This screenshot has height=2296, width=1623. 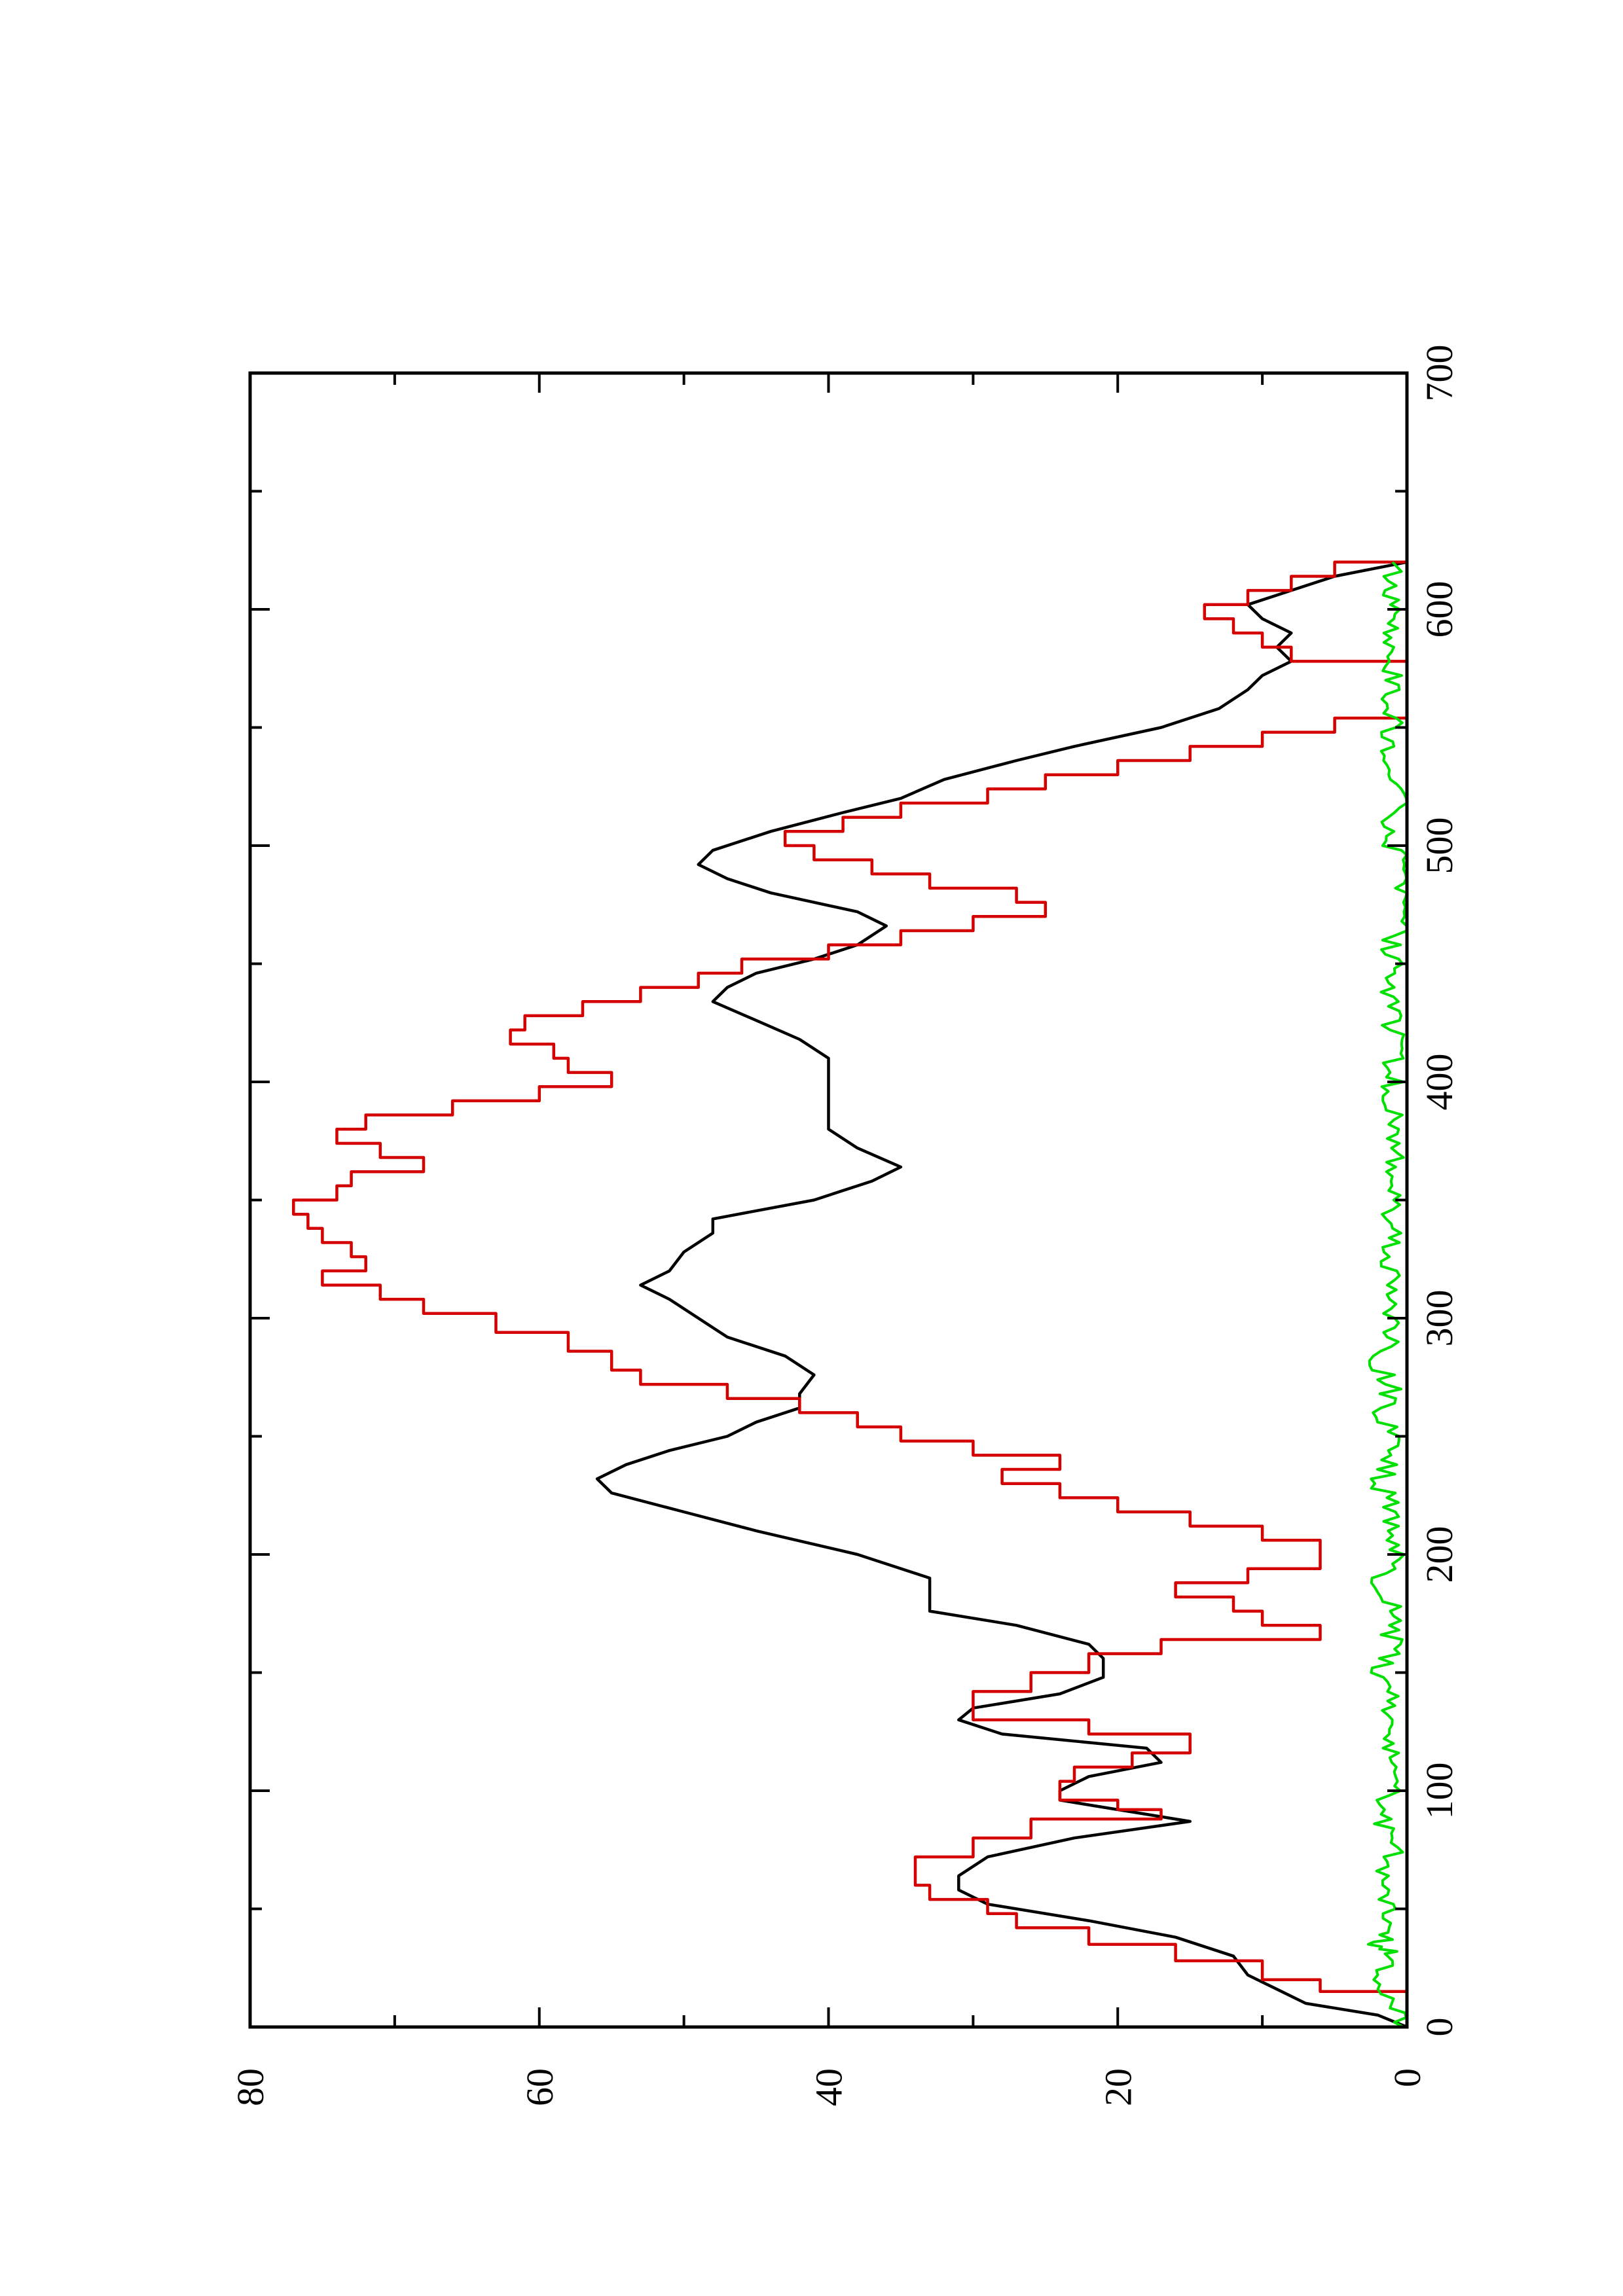 What do you see at coordinates (1439, 373) in the screenshot?
I see `x-tick-label: 700` at bounding box center [1439, 373].